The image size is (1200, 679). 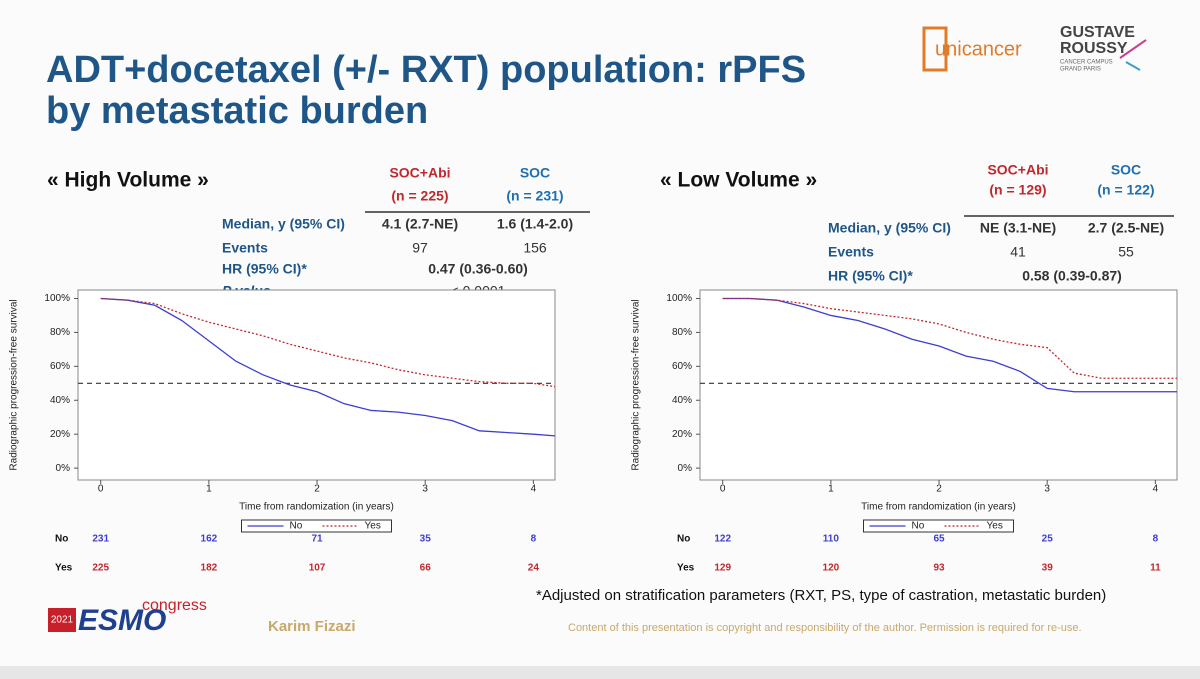 What do you see at coordinates (1086, 63) in the screenshot?
I see `logo: CANCER CAMPUS` at bounding box center [1086, 63].